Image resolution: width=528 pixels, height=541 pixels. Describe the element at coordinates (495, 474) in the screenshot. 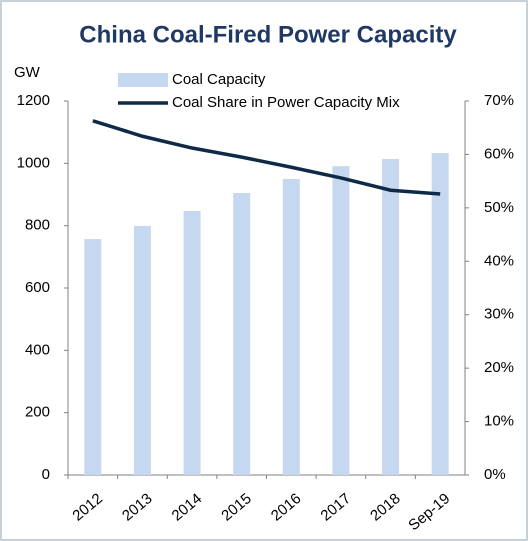

I see `y2-tick-label: 0%` at that location.